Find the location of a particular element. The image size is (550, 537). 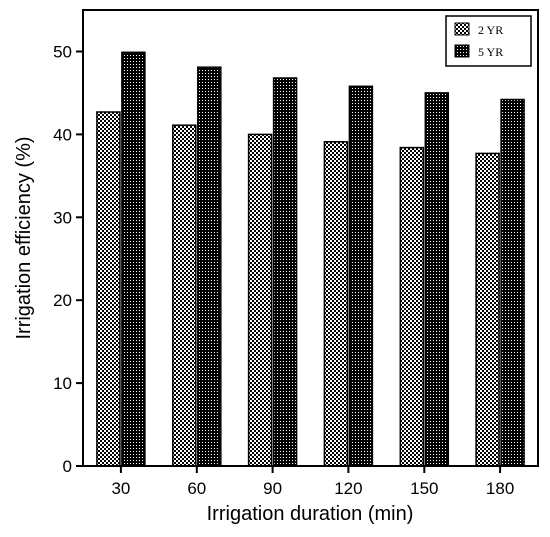

legend-label-5yr: 5 YR is located at coordinates (490, 52).